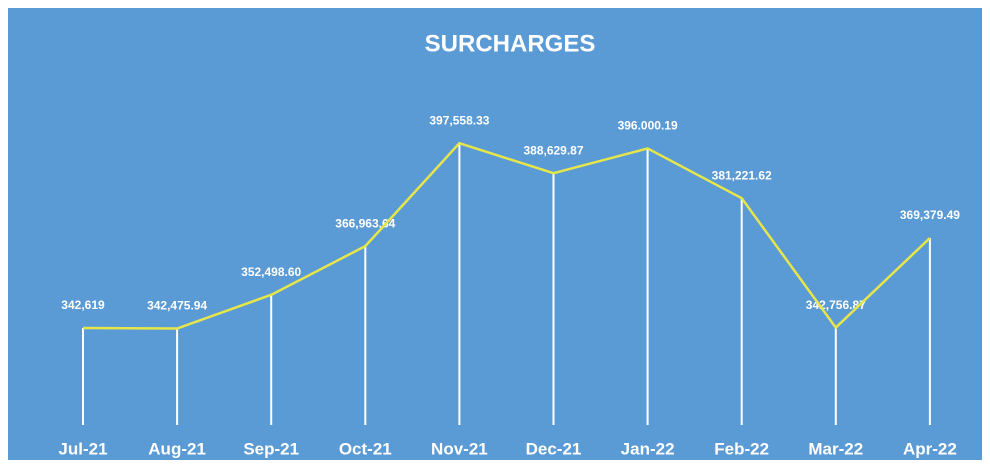 The width and height of the screenshot is (990, 468). What do you see at coordinates (459, 120) in the screenshot?
I see `data-label: 397,558.33` at bounding box center [459, 120].